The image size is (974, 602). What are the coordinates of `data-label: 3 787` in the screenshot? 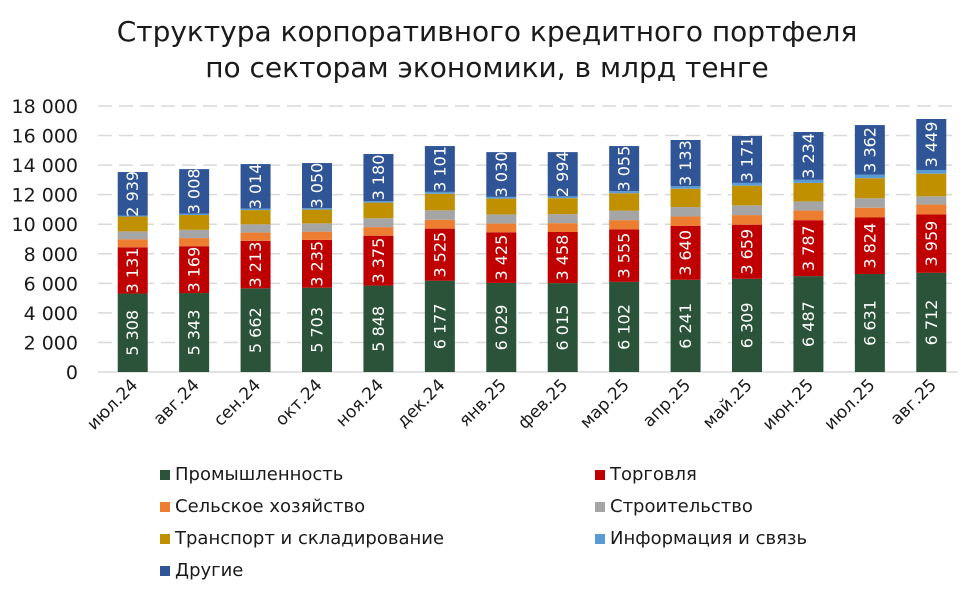 It's located at (808, 248).